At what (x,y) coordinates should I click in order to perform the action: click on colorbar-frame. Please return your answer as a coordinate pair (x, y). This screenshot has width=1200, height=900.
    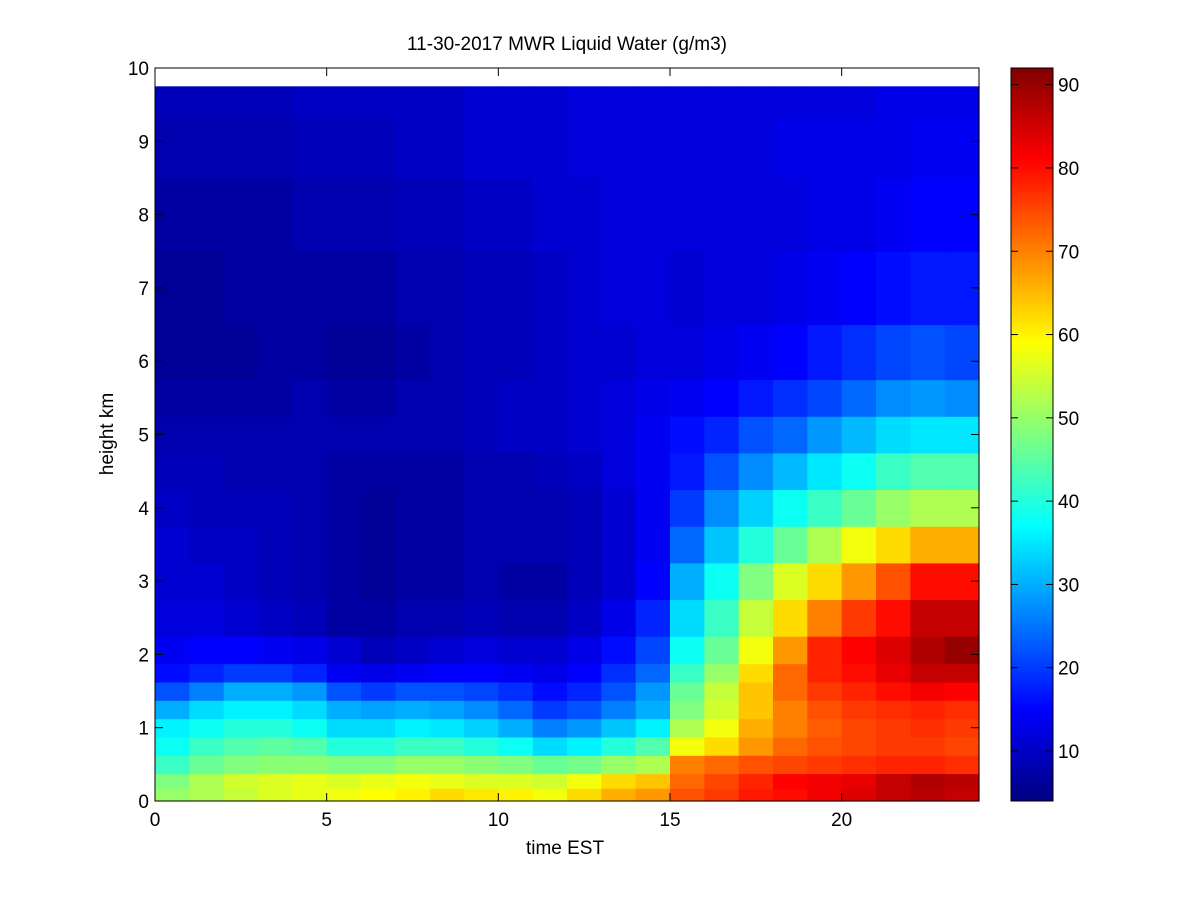
    Looking at the image, I should click on (1032, 434).